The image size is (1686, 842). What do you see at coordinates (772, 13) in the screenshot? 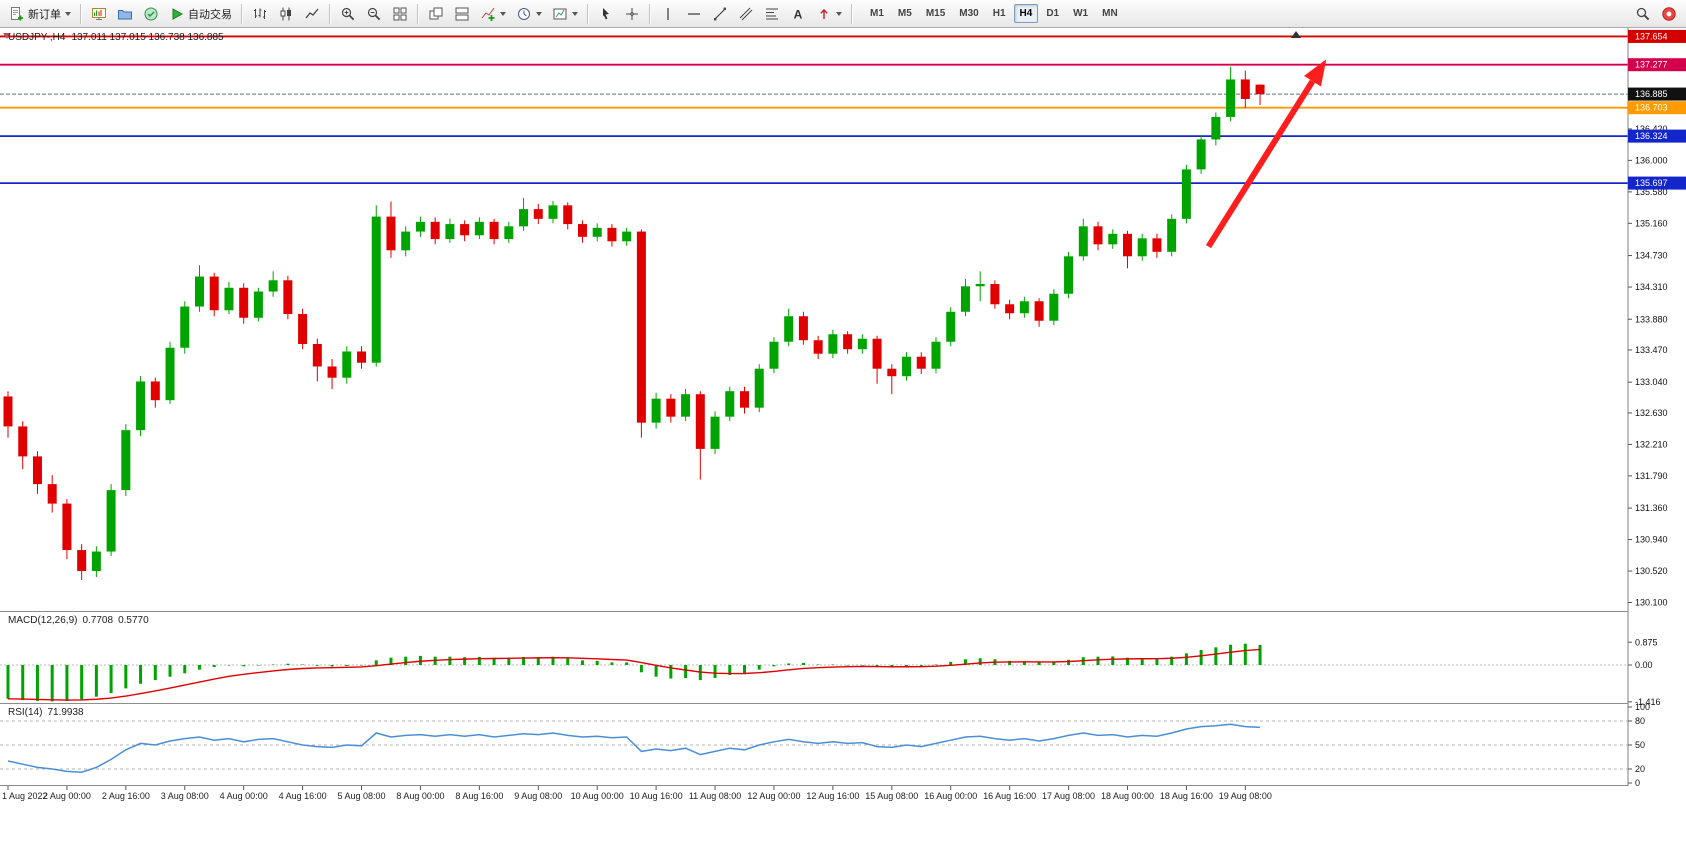
I see `fibonacci-tool-button` at bounding box center [772, 13].